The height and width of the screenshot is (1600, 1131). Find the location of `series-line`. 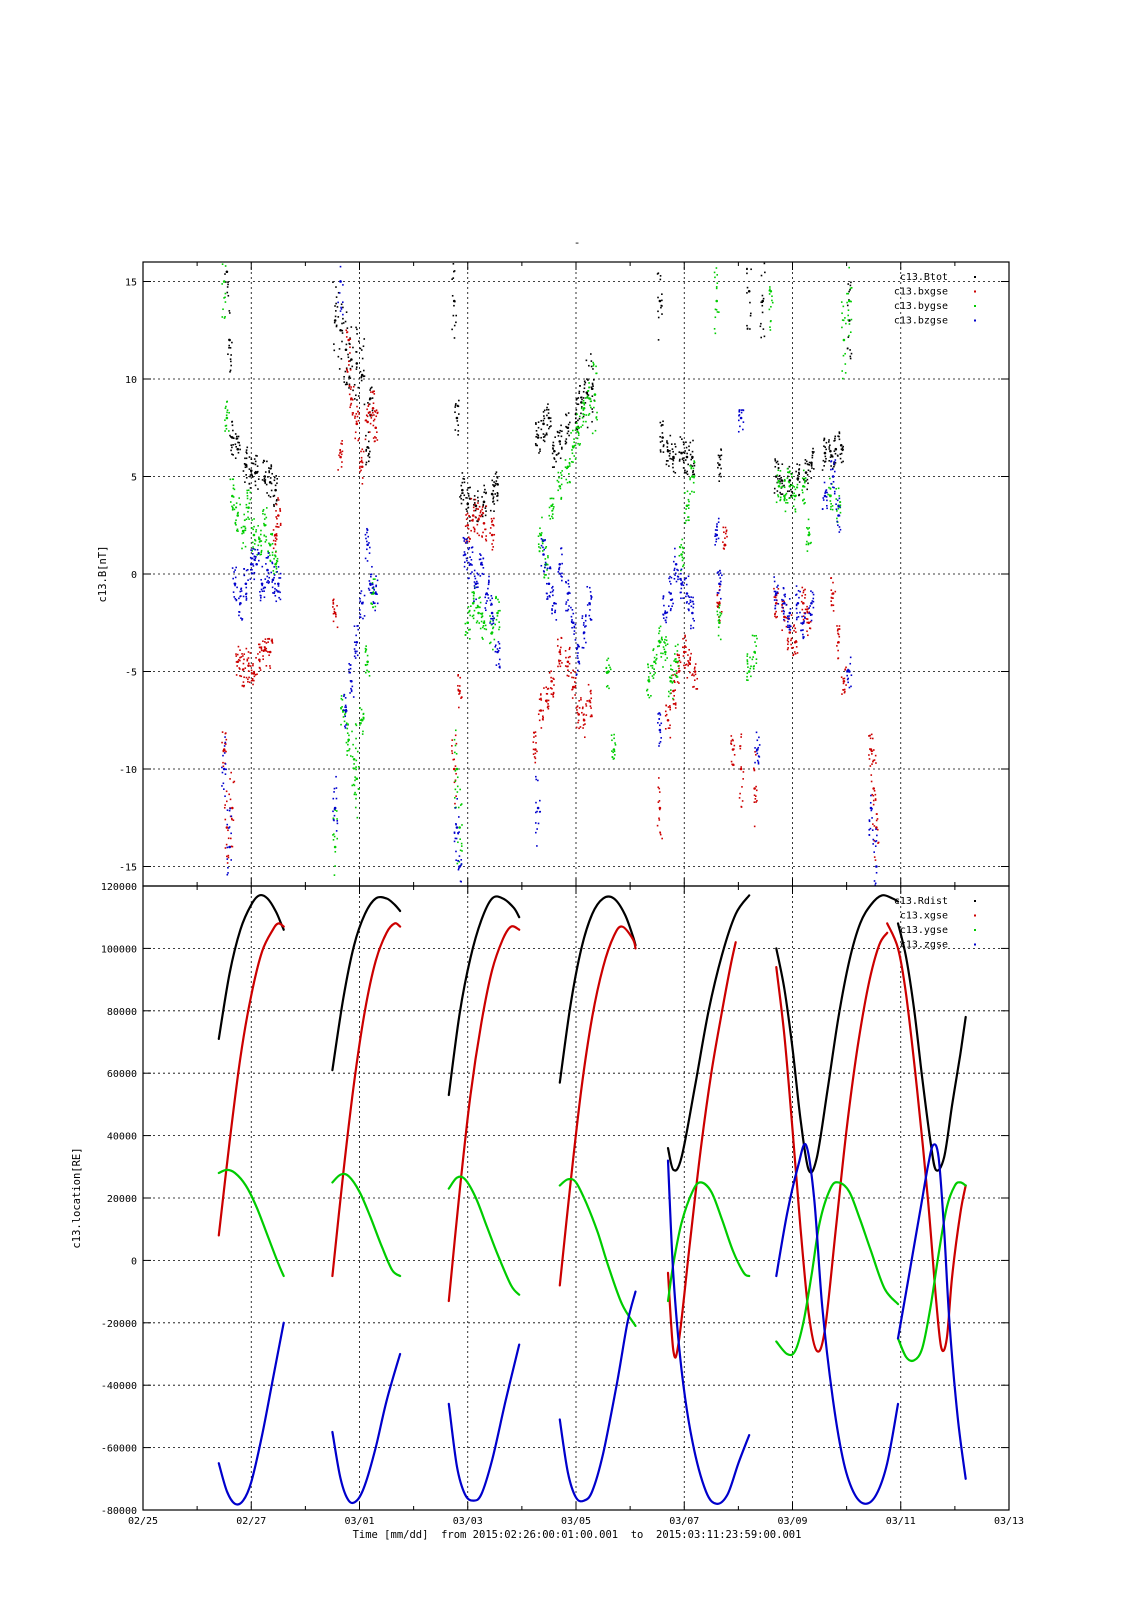

series-line is located at coordinates (931, 1272).